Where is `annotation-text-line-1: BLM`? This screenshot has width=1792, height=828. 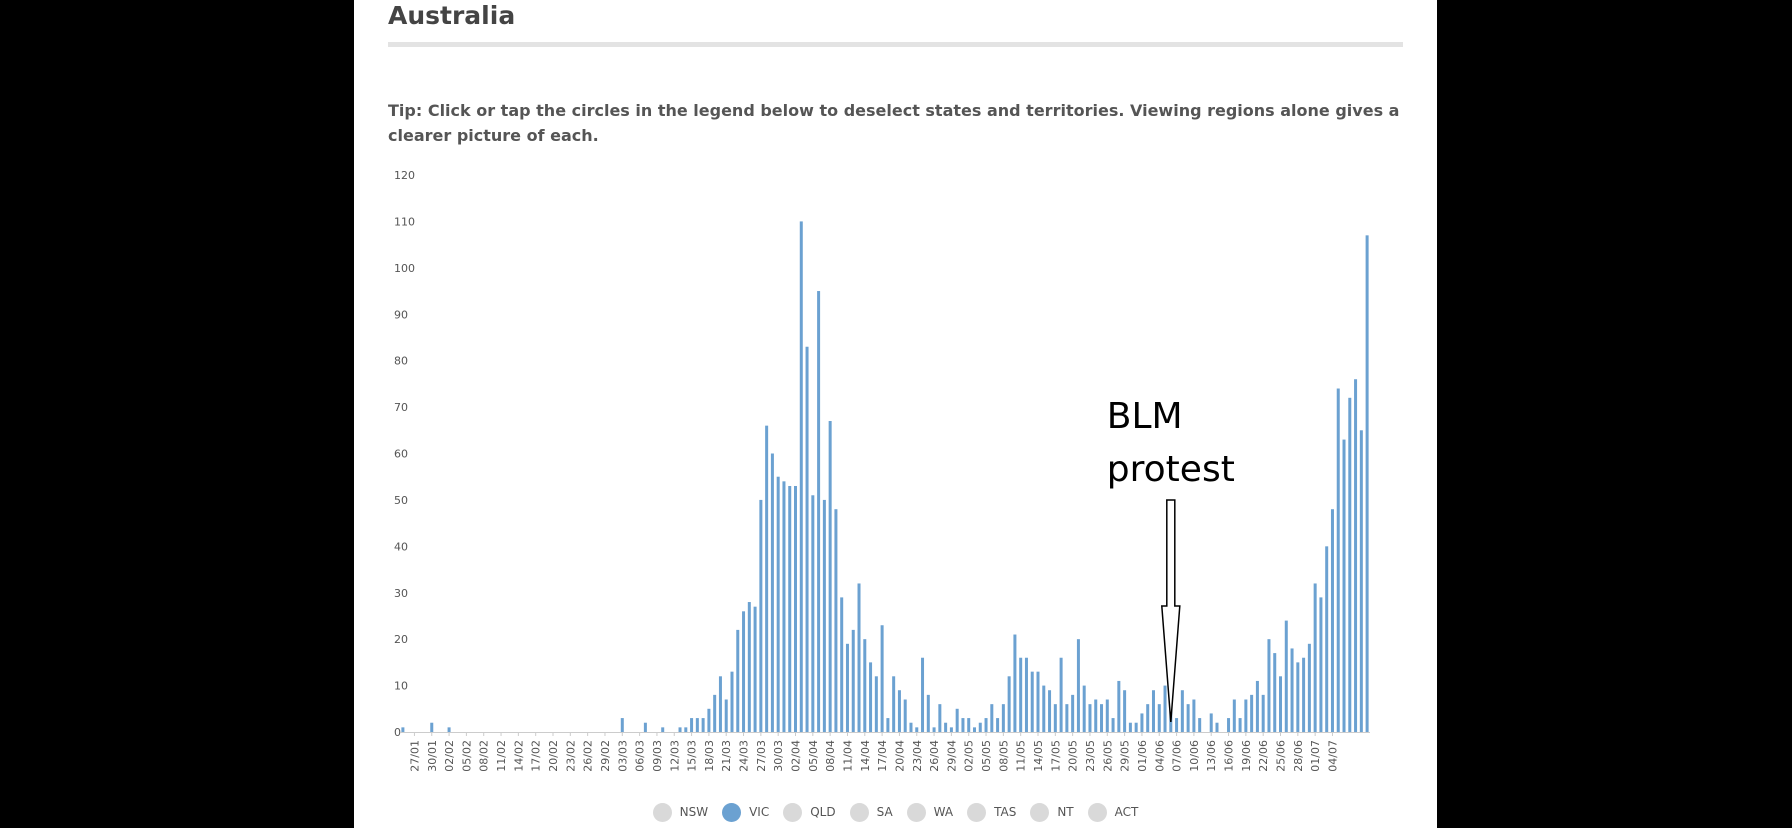
annotation-text-line-1: BLM is located at coordinates (1145, 416).